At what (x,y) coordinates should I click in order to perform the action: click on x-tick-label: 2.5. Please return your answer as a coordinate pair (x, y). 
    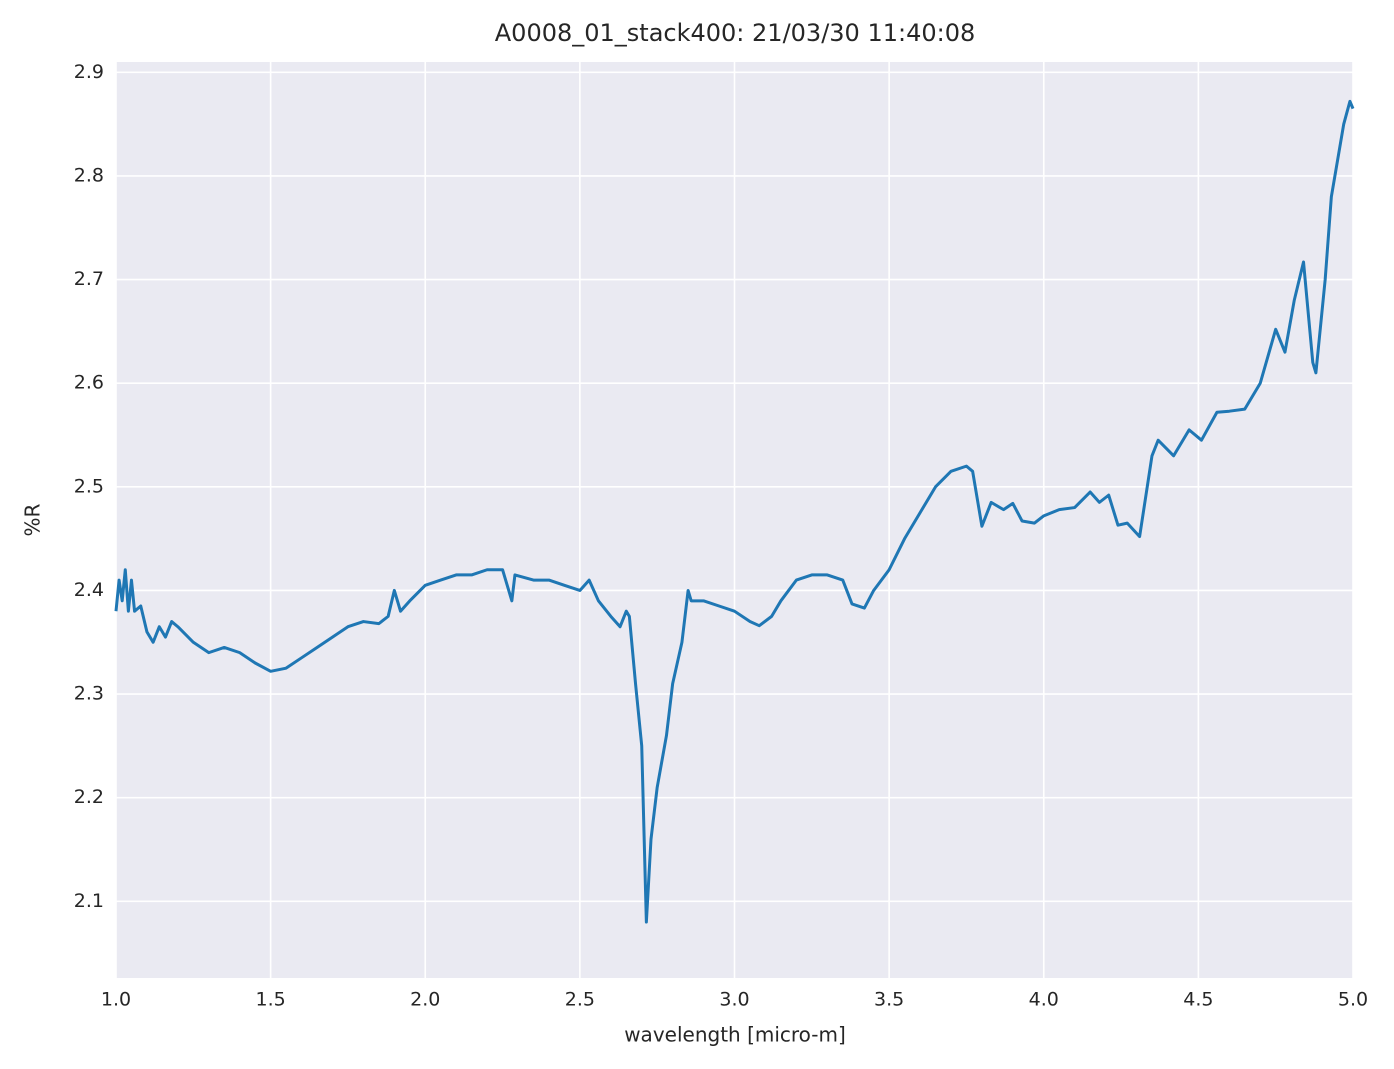
    Looking at the image, I should click on (580, 1000).